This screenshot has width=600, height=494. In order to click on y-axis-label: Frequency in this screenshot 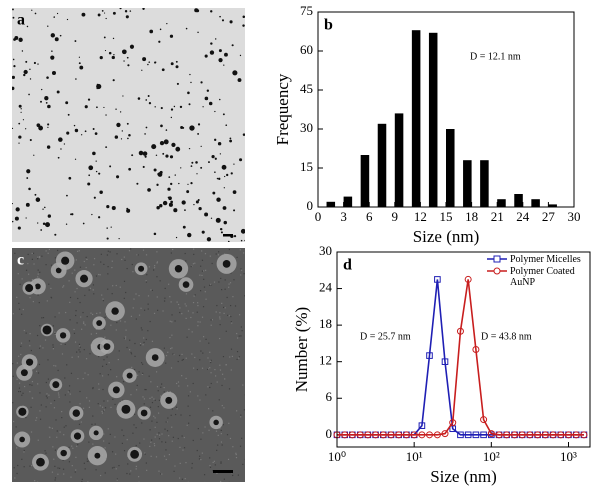, I will do `click(282, 109)`.